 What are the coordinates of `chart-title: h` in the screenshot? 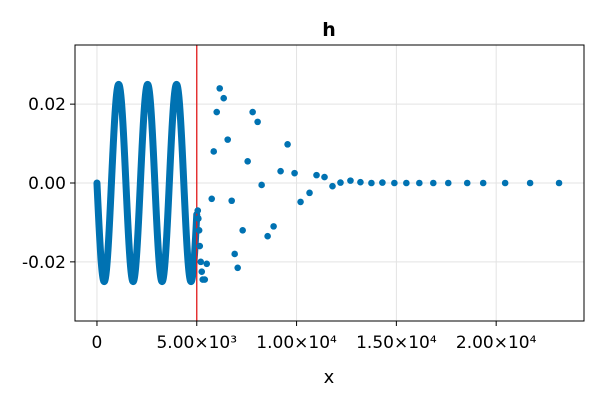 It's located at (329, 30).